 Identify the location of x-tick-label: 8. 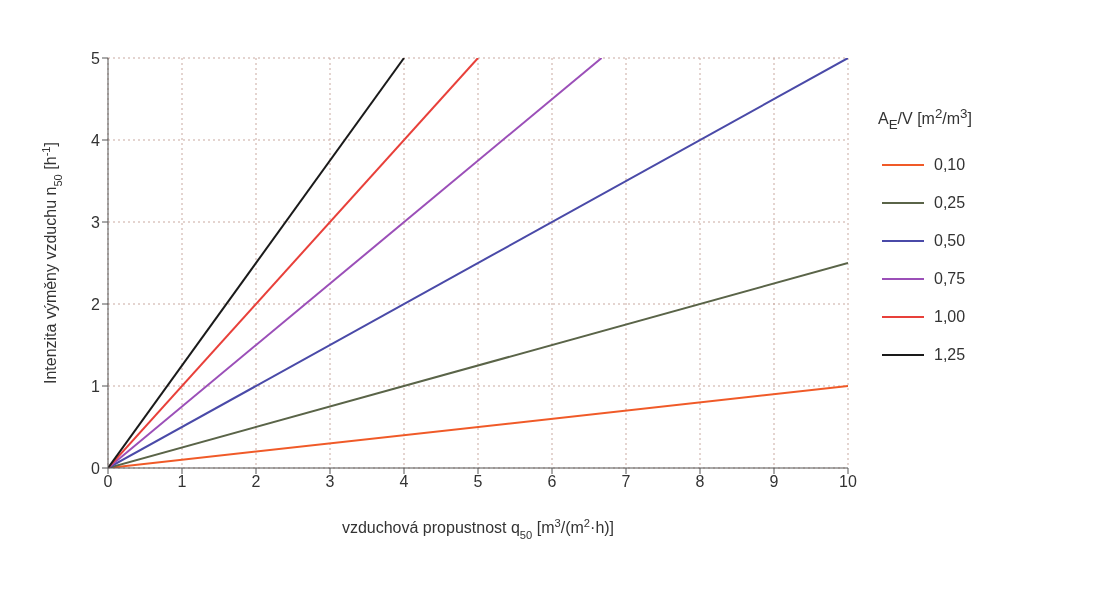
(700, 482).